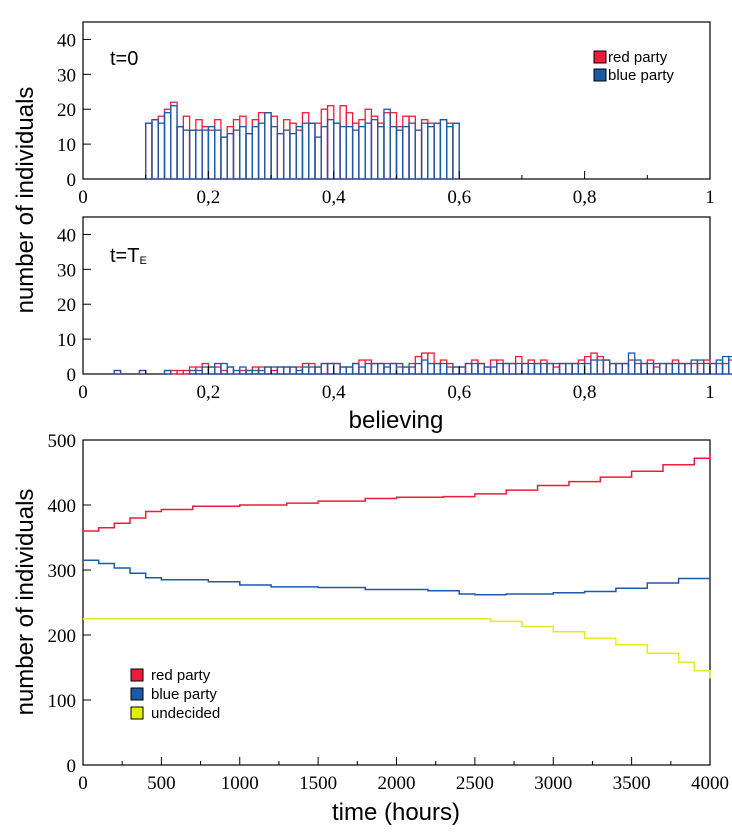  What do you see at coordinates (396, 812) in the screenshot?
I see `x-axis-title-time: time (hours)` at bounding box center [396, 812].